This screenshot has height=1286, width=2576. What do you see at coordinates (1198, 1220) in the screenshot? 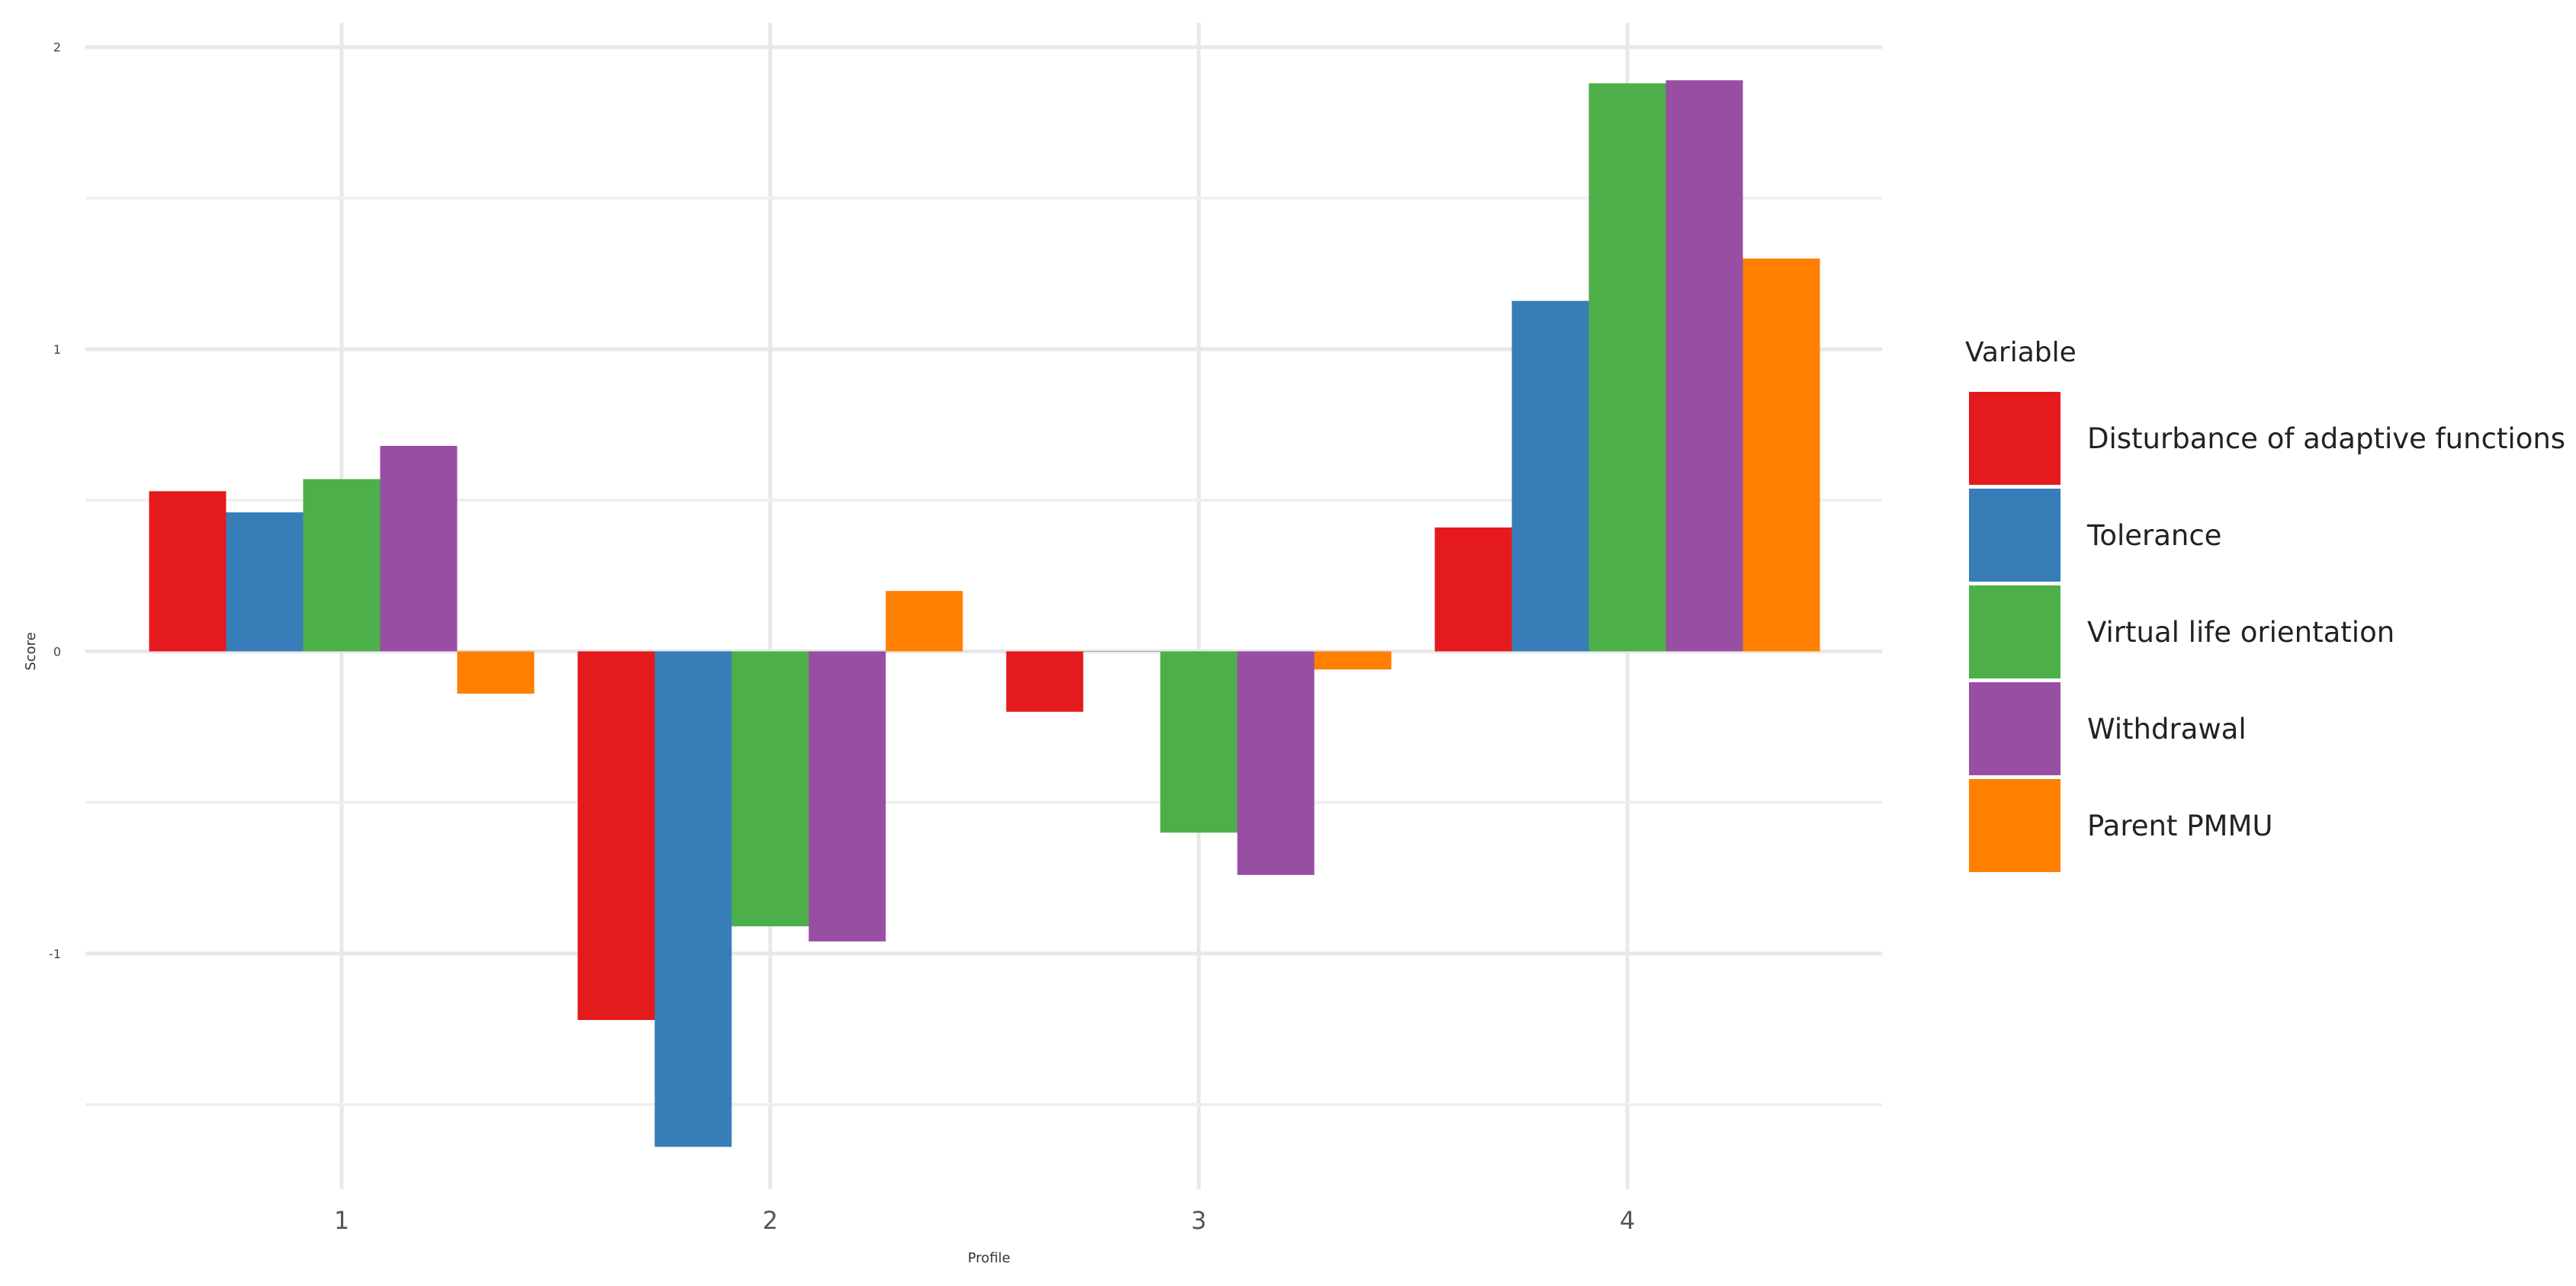
I see `x-tick-label: 3` at bounding box center [1198, 1220].